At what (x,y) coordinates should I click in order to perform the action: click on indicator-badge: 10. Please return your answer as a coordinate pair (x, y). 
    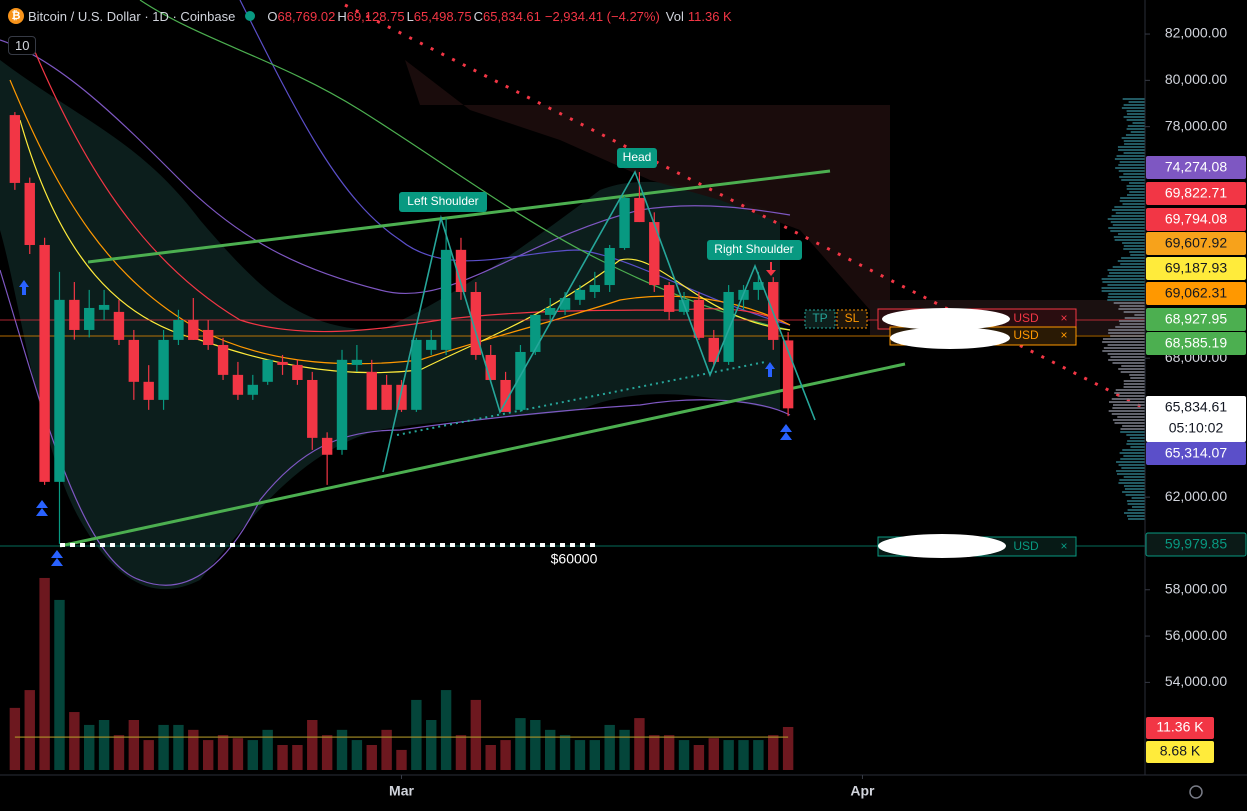
    Looking at the image, I should click on (22, 45).